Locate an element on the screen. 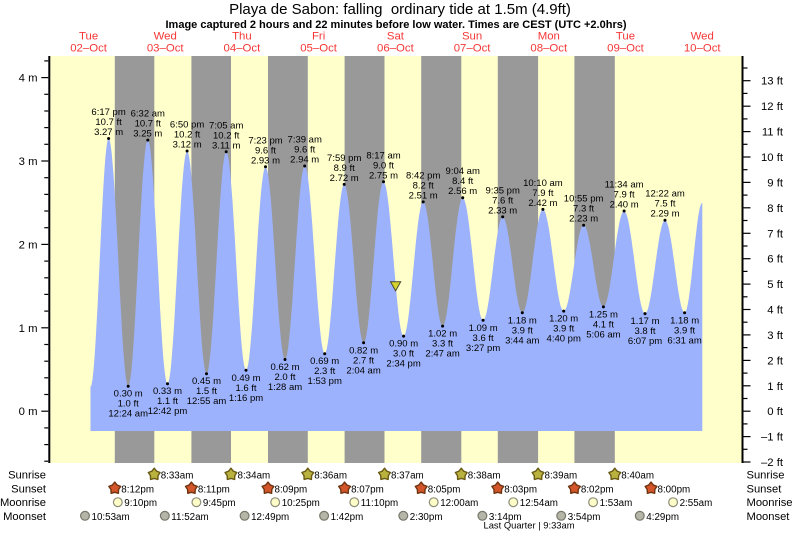  svg-text: 13 ft is located at coordinates (772, 82).